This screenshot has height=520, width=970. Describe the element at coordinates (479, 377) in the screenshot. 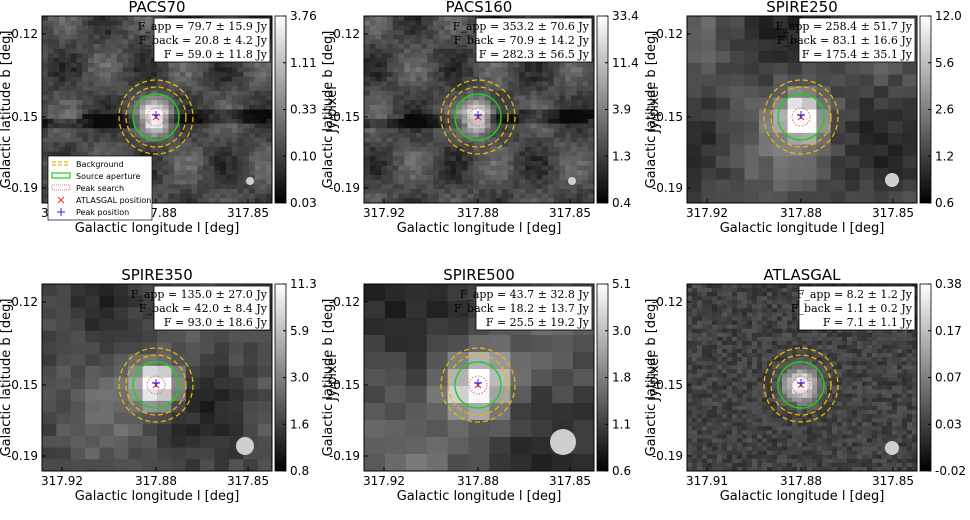

I see `image-frame` at that location.